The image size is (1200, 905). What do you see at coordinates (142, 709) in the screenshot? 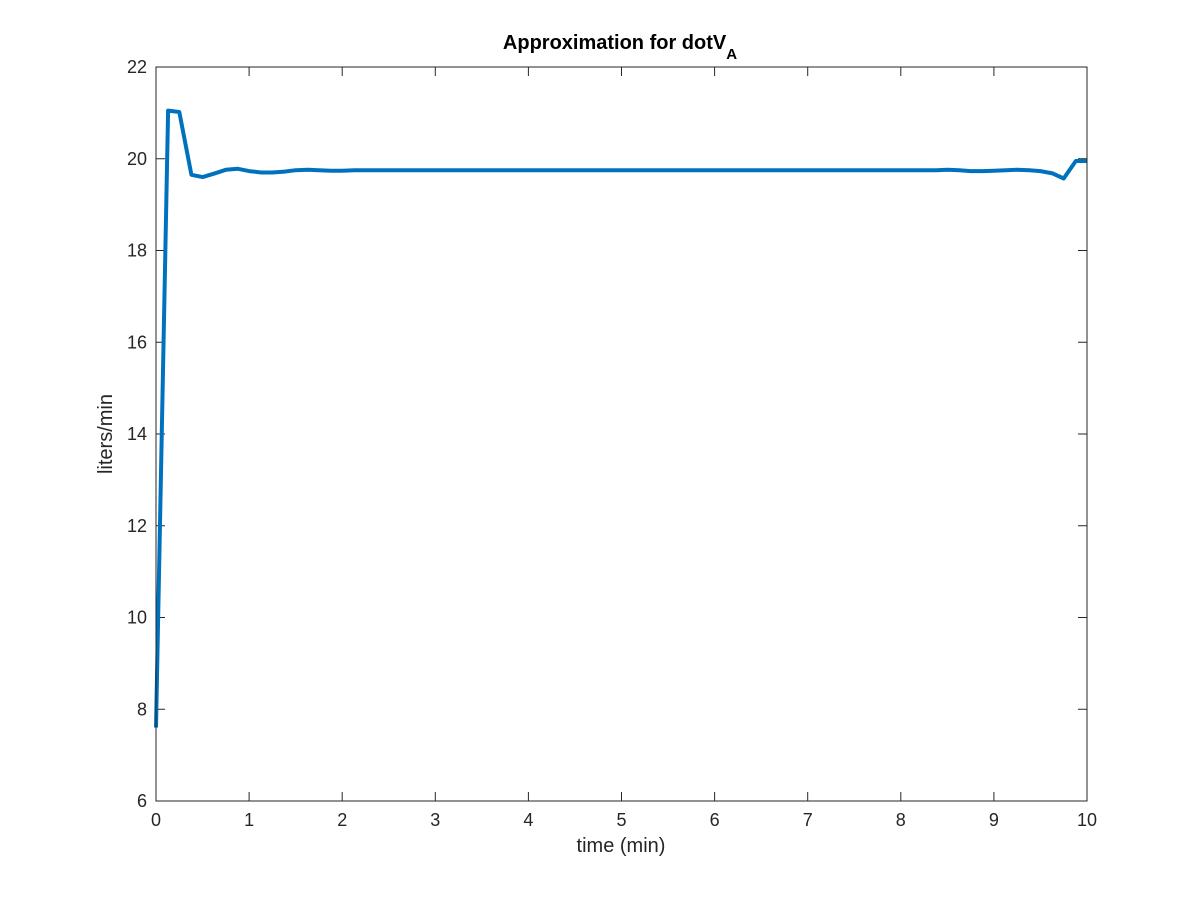
I see `y-tick-label: 8` at bounding box center [142, 709].